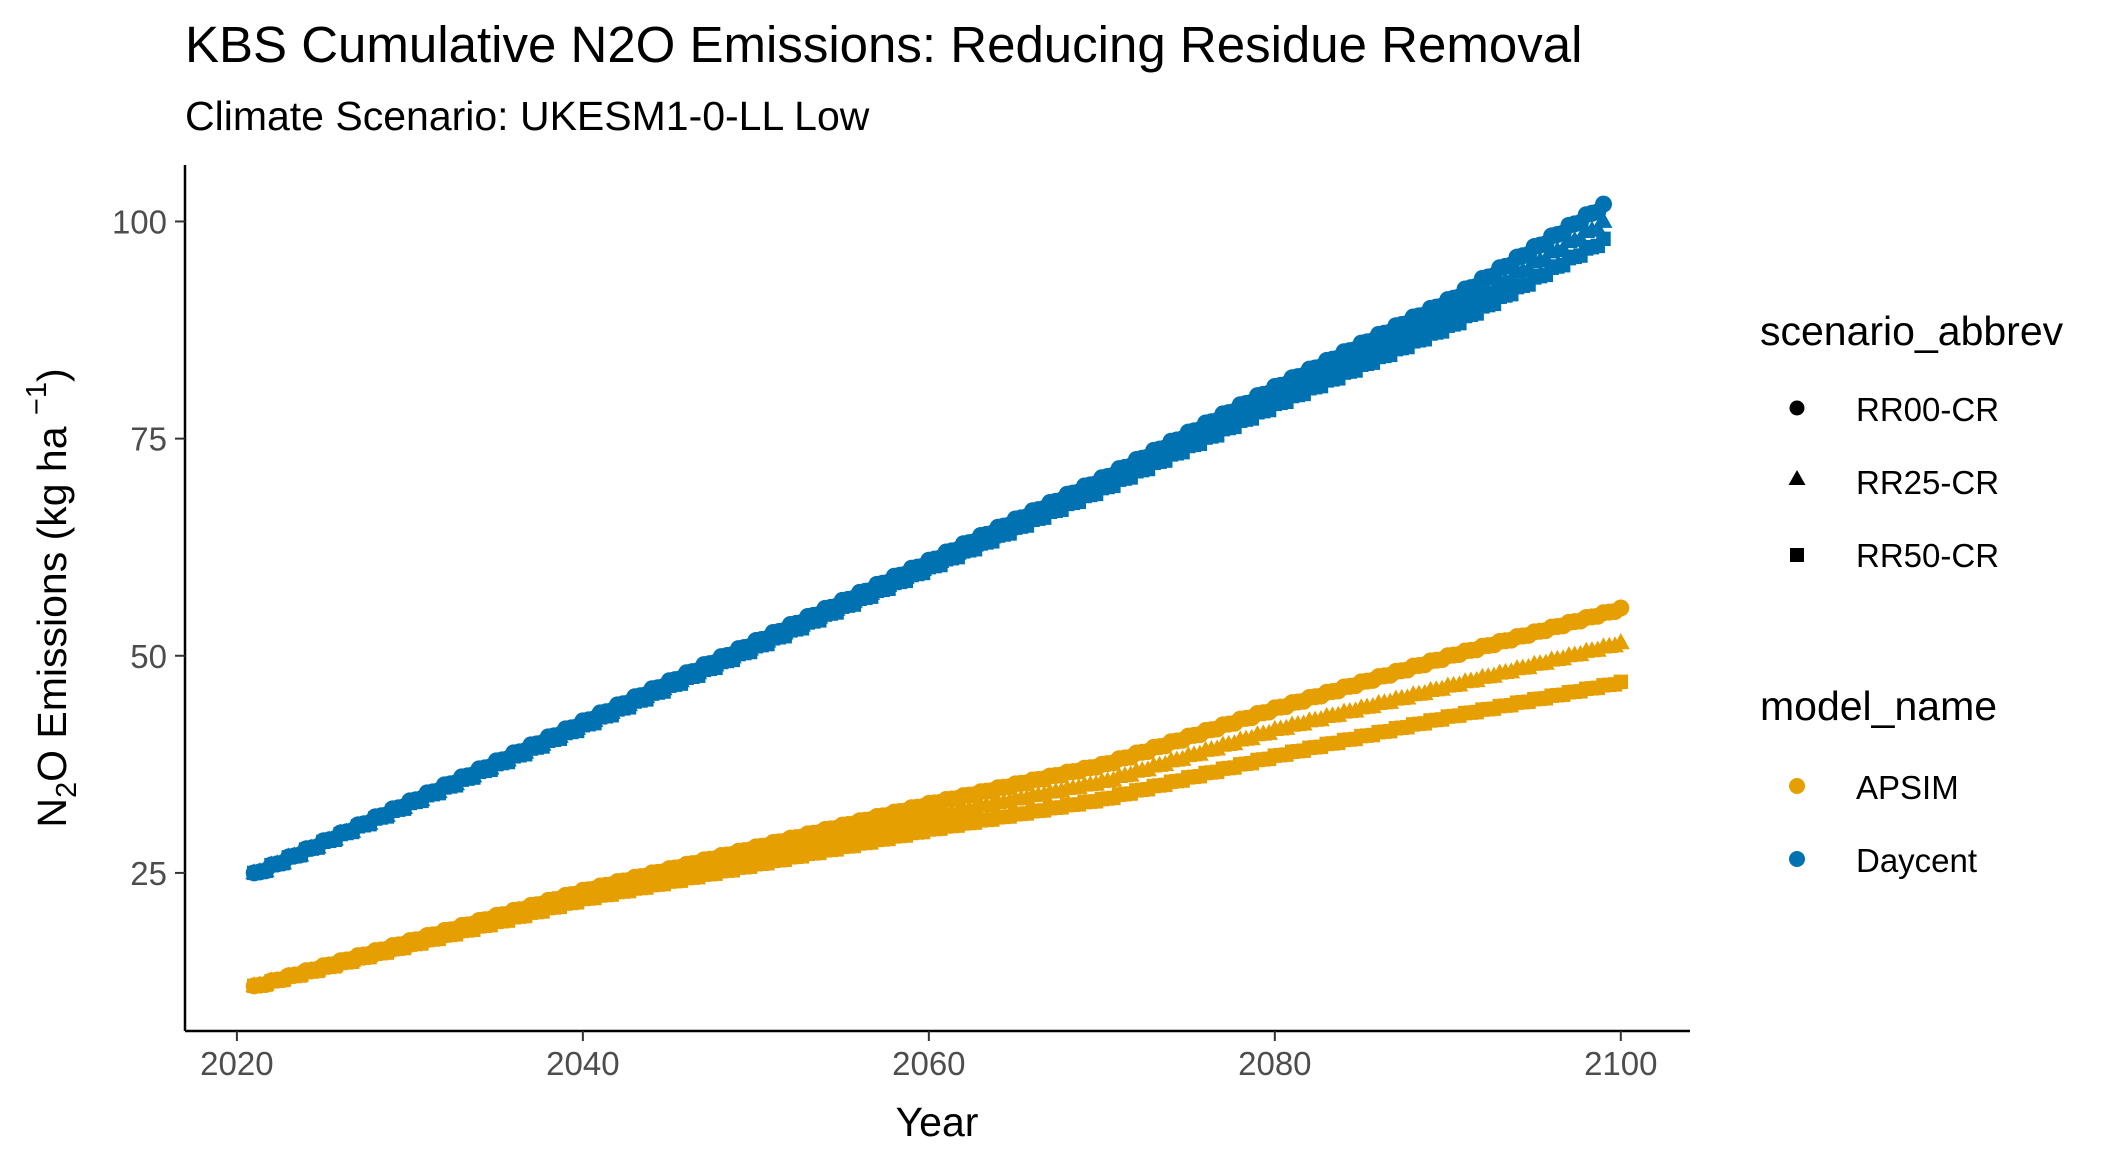  What do you see at coordinates (582, 1063) in the screenshot?
I see `x-tick-label-1: 2040` at bounding box center [582, 1063].